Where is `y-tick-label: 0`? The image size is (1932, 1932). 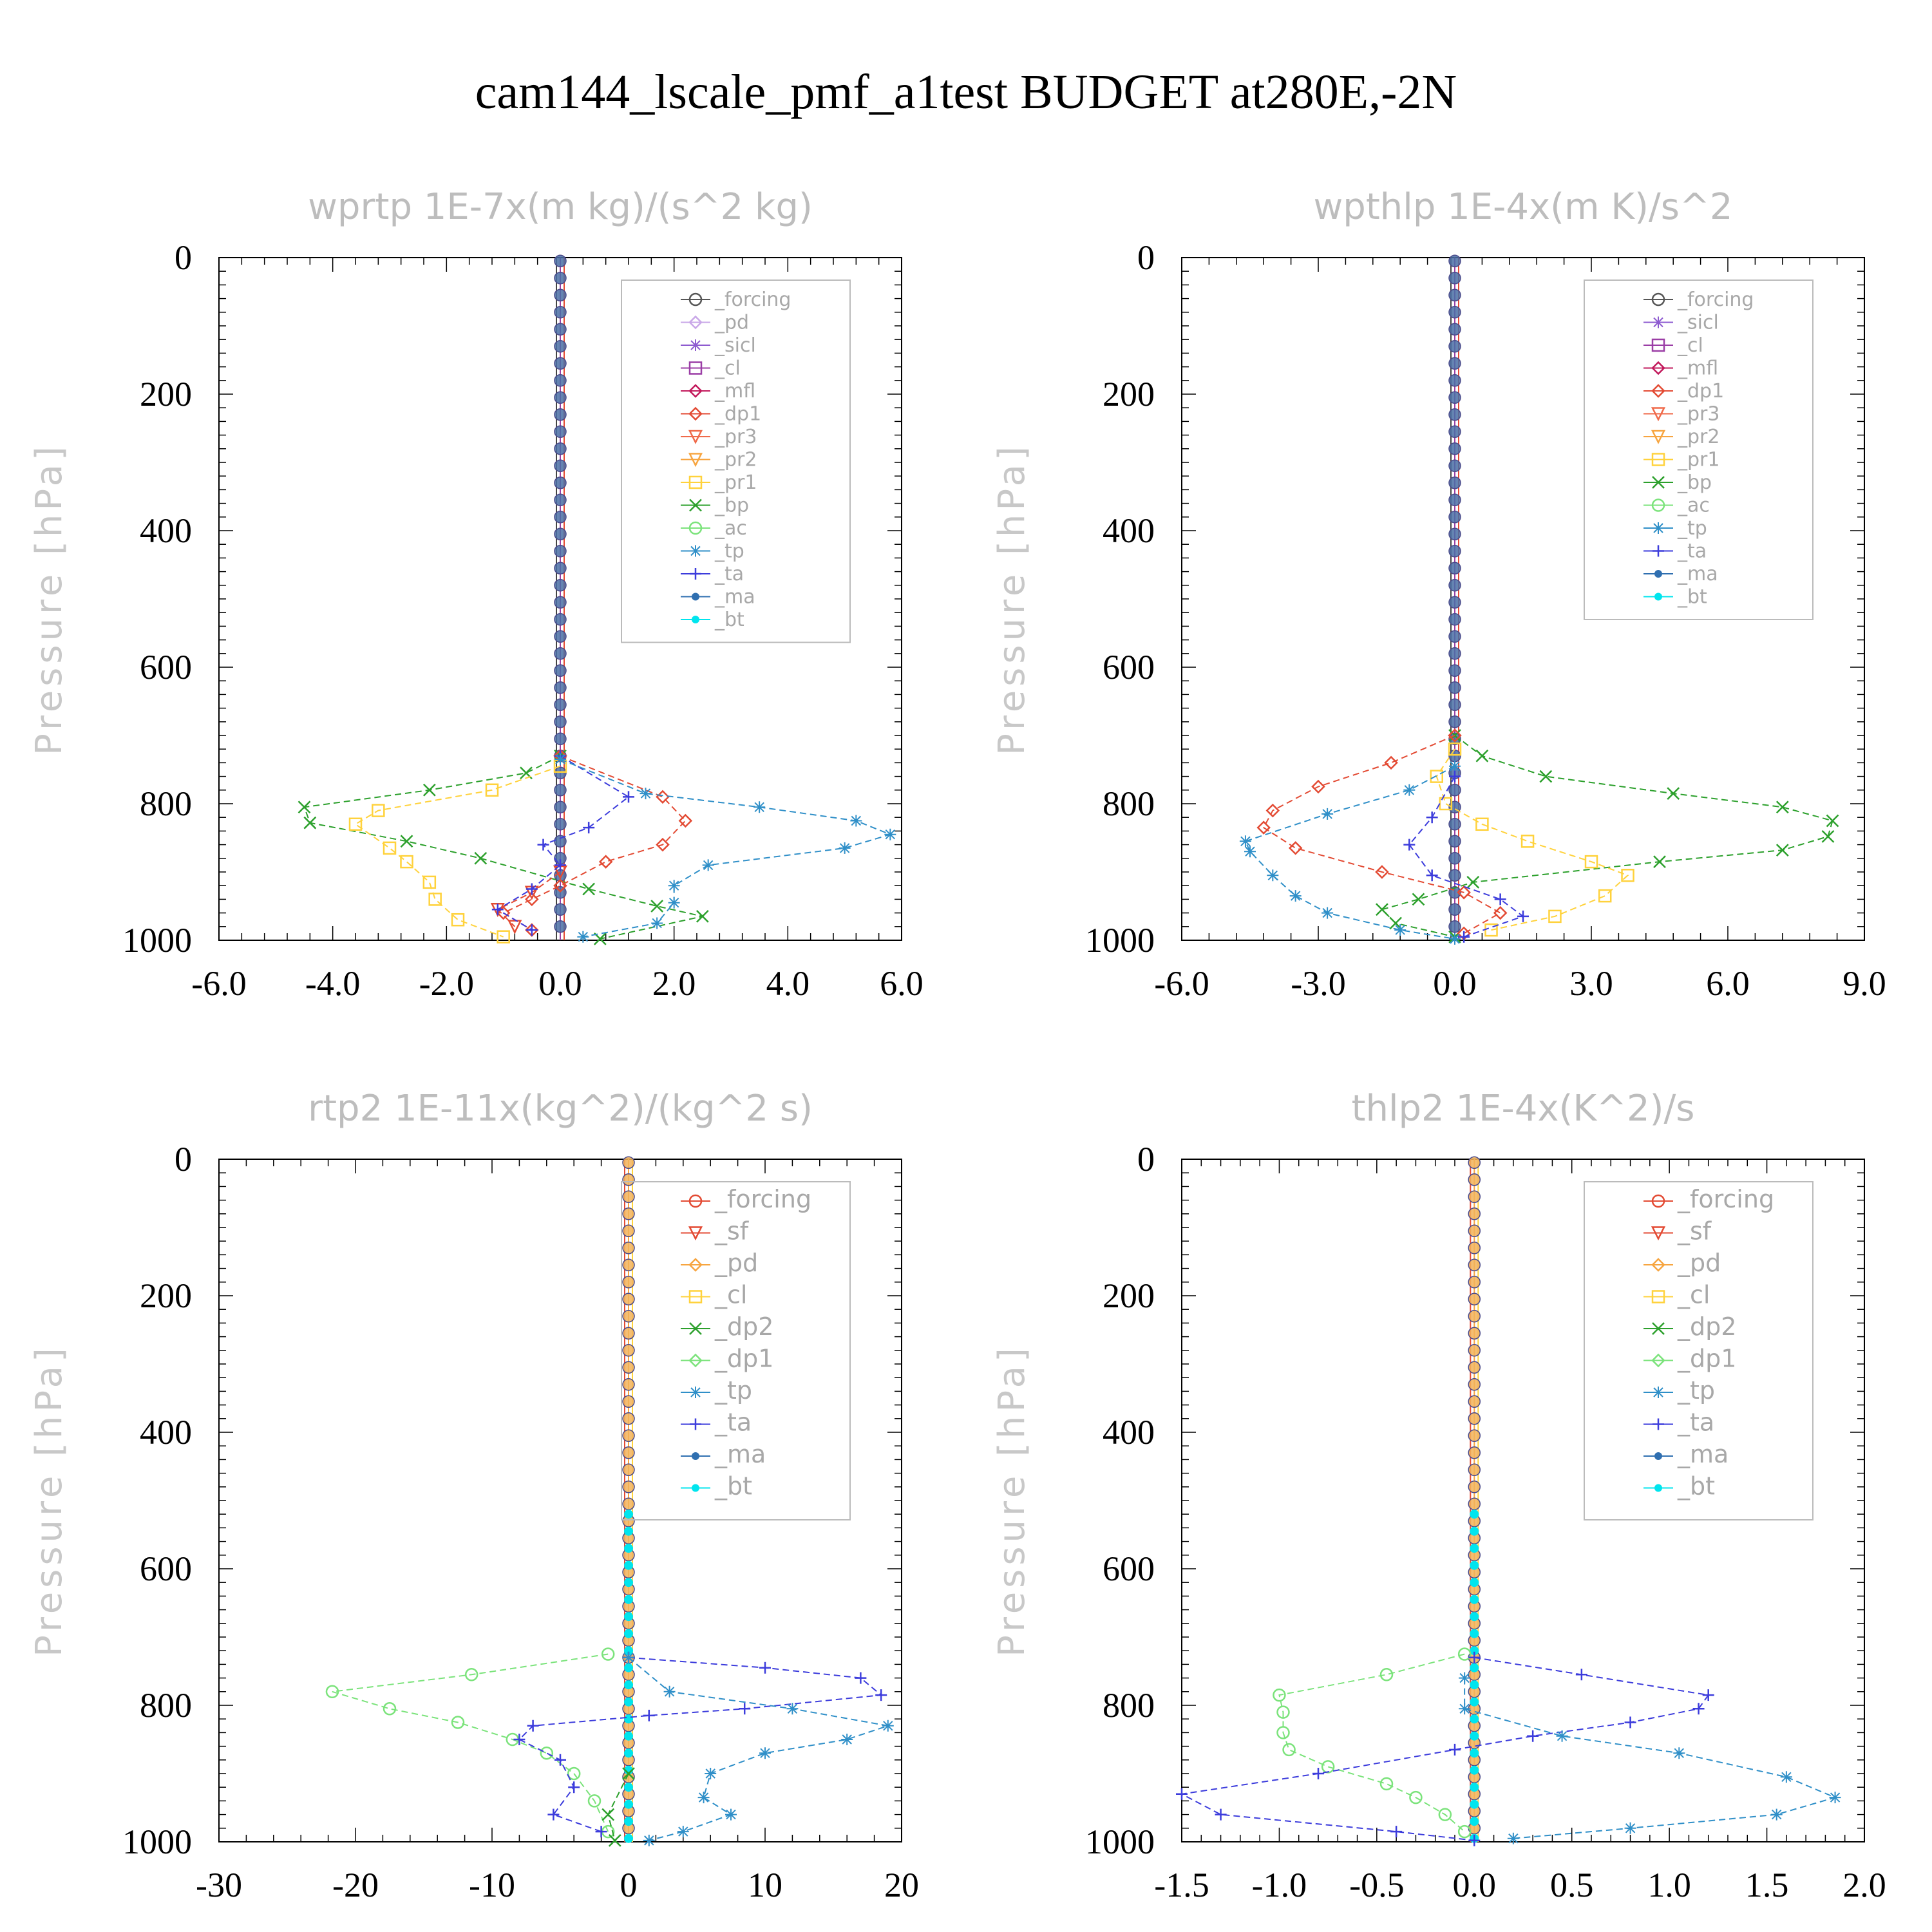 y-tick-label: 0 is located at coordinates (183, 1159).